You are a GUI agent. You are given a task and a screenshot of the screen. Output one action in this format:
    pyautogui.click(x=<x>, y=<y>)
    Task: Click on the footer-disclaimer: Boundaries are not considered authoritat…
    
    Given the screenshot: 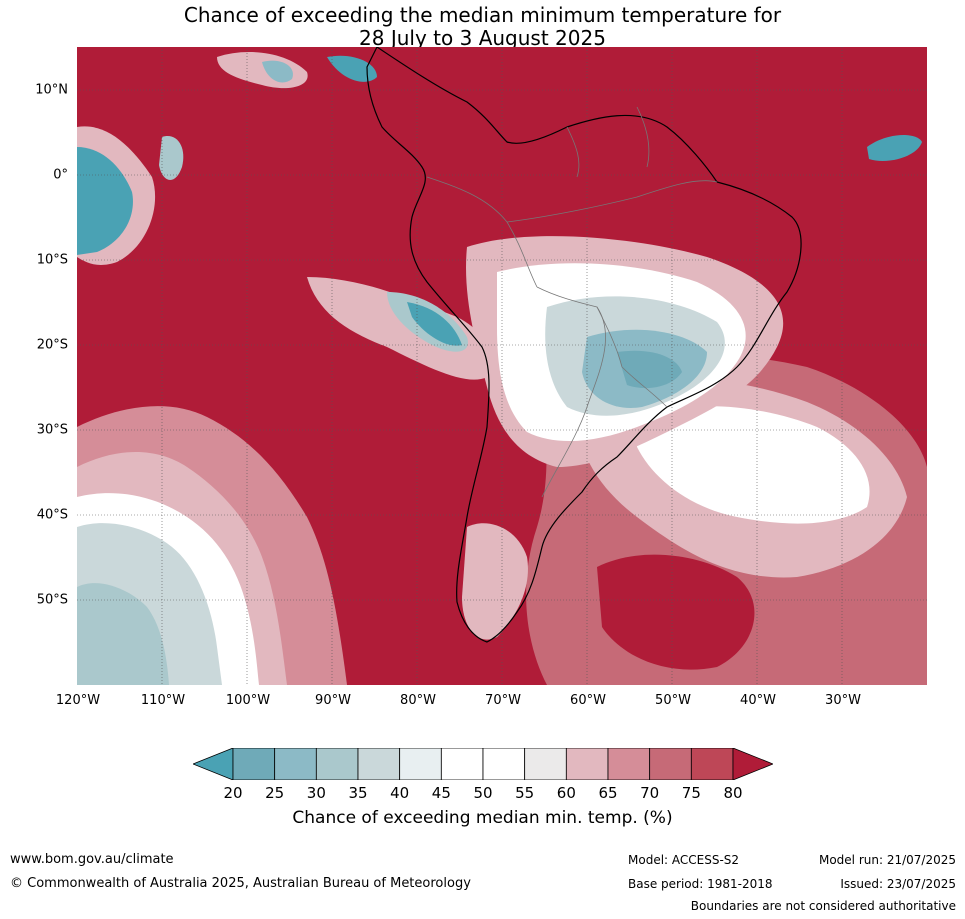 What is the action you would take?
    pyautogui.click(x=823, y=906)
    